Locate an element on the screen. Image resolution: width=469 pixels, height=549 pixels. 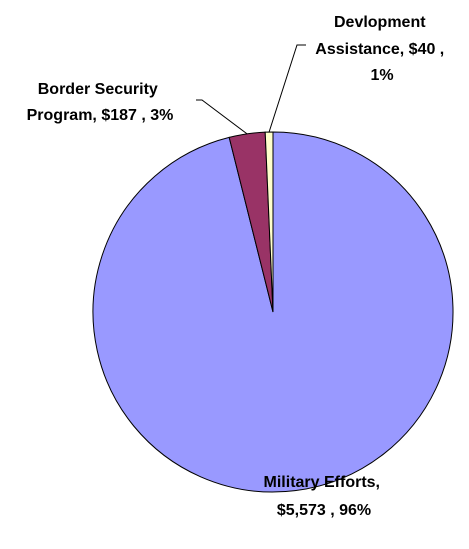
label-military-line1: Military Efforts, is located at coordinates (322, 482).